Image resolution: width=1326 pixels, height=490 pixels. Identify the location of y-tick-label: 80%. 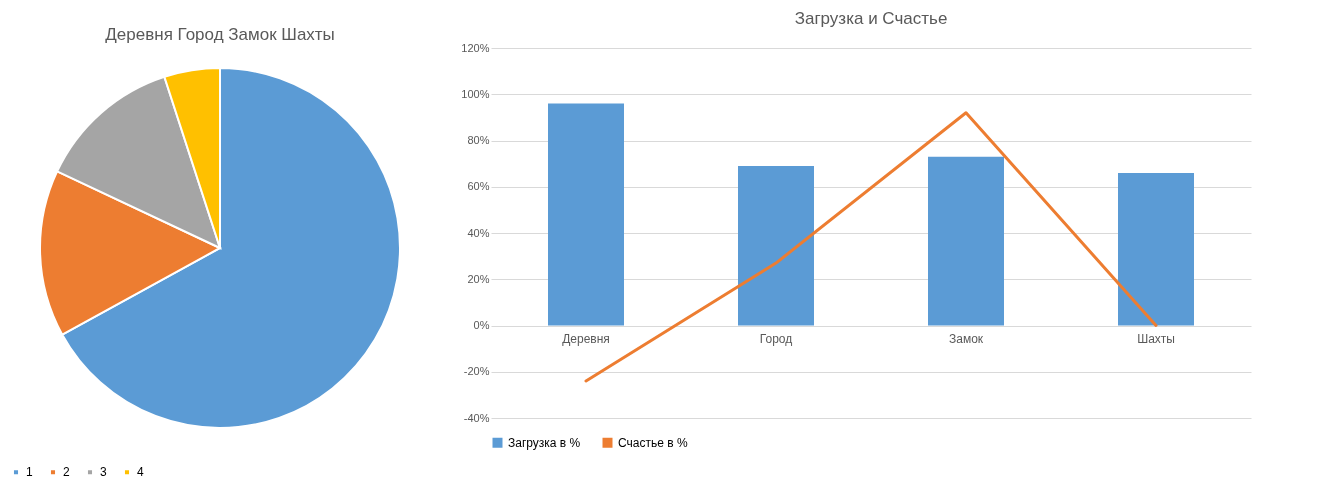
(478, 140).